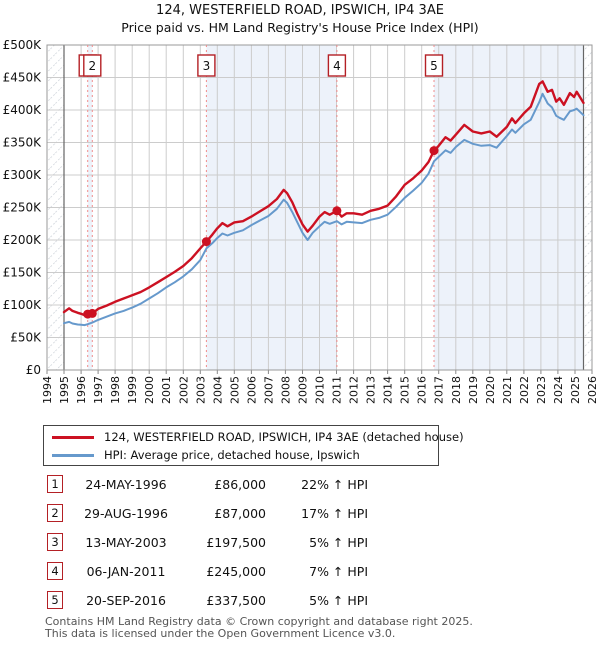  I want to click on sale-number-label-4: 4, so click(337, 66).